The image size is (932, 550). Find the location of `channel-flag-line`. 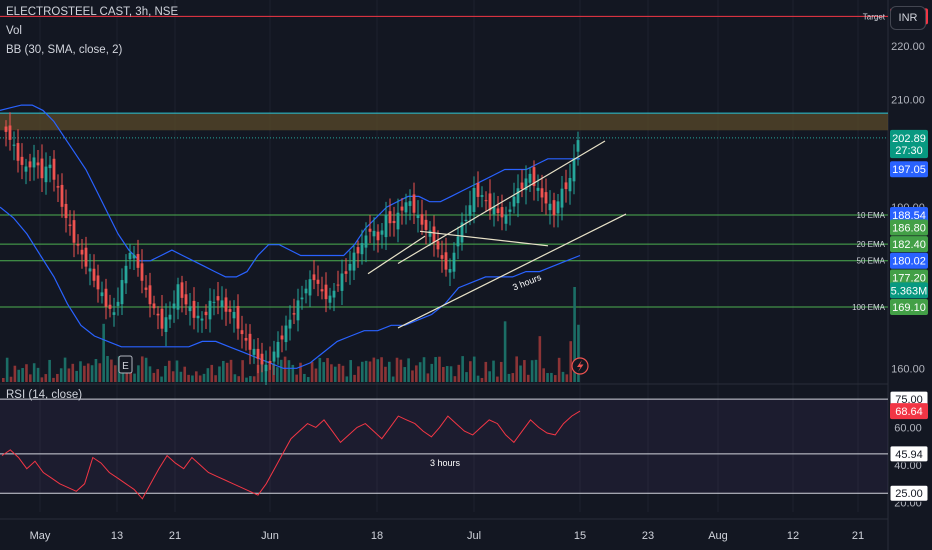

channel-flag-line is located at coordinates (484, 238).